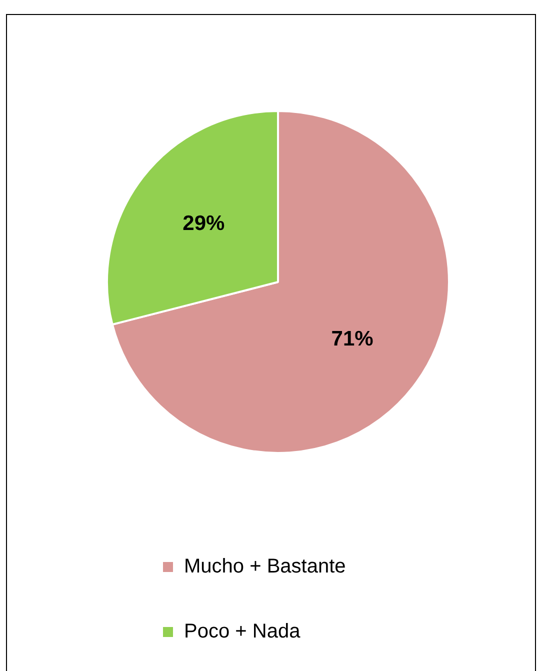 This screenshot has width=541, height=671. I want to click on legend-label: Mucho + Bastante, so click(265, 567).